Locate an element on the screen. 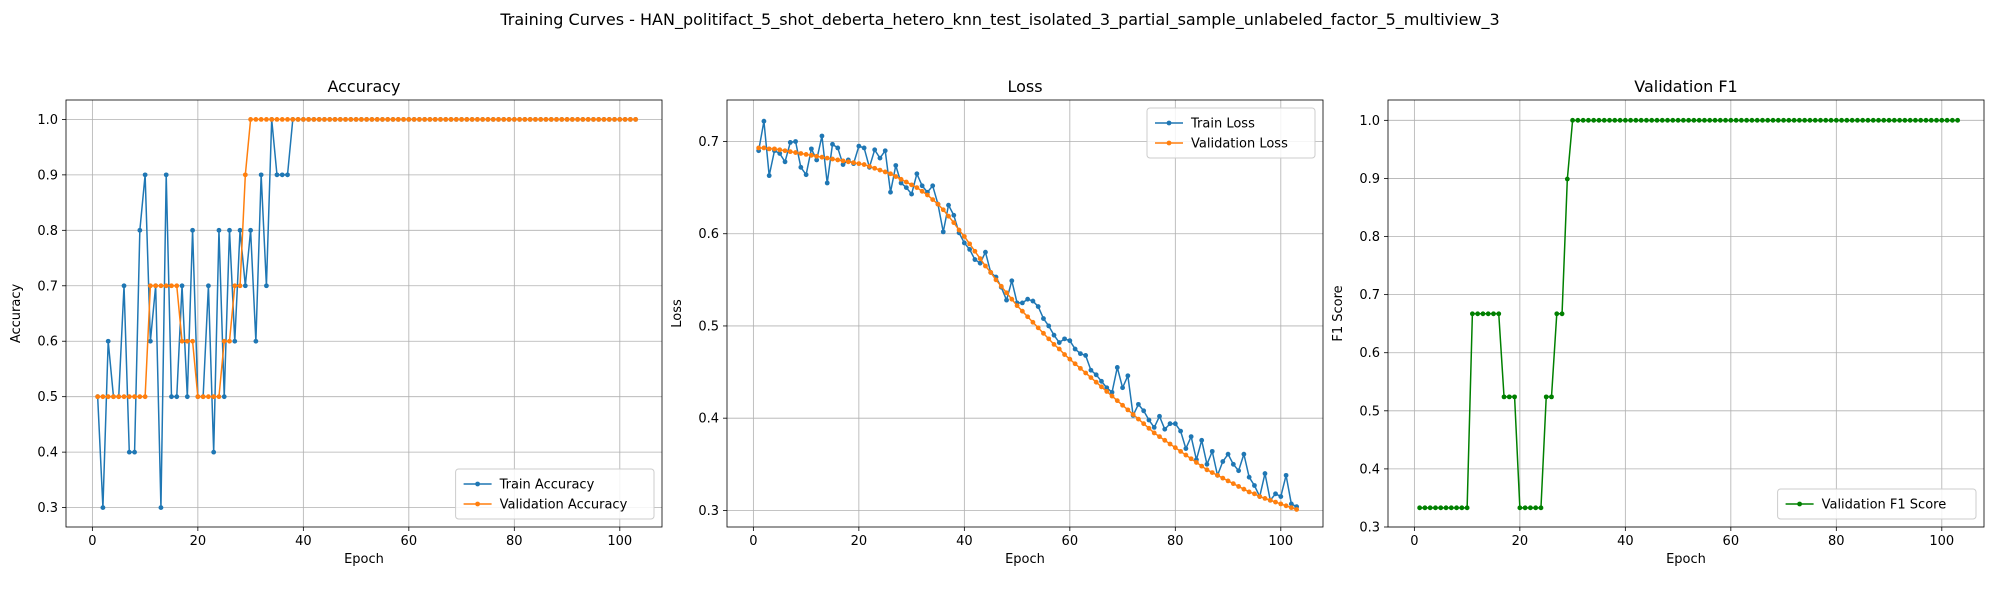 This screenshot has height=600, width=2000. y-tick-label: 1.0 is located at coordinates (47, 120).